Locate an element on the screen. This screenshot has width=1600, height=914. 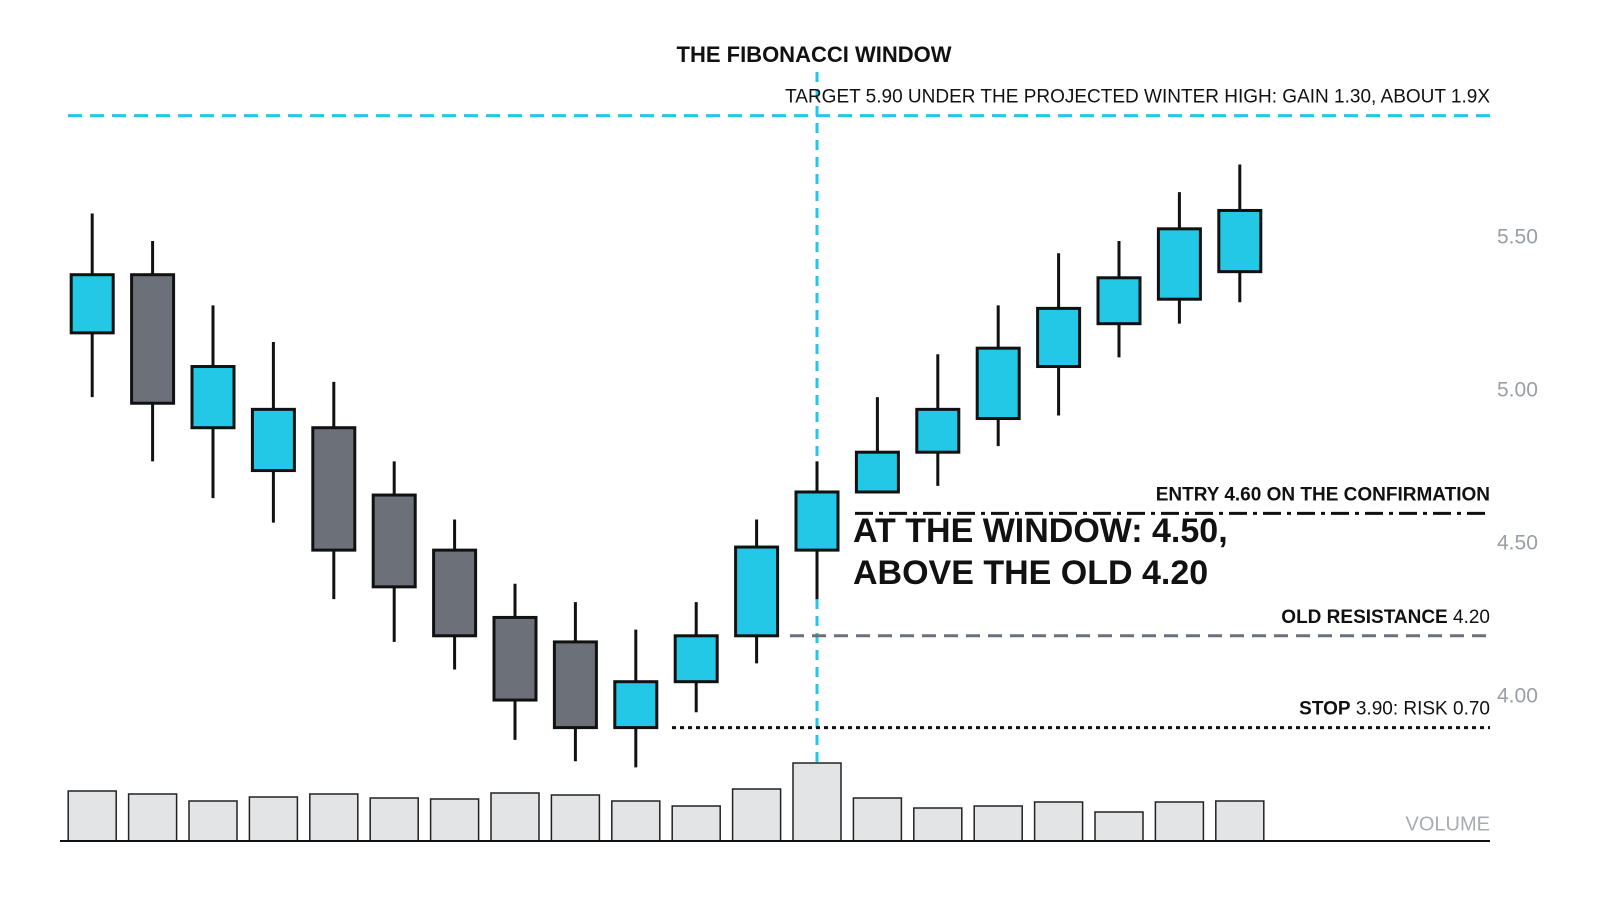
y-tick-label: 4.50 is located at coordinates (1517, 543).